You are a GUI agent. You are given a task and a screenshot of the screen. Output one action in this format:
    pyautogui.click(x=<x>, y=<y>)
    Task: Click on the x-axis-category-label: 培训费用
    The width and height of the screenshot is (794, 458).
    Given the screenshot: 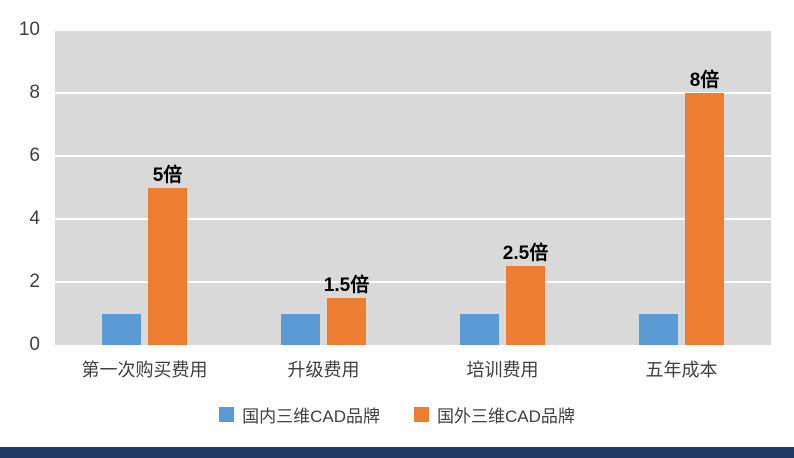 What is the action you would take?
    pyautogui.click(x=502, y=370)
    